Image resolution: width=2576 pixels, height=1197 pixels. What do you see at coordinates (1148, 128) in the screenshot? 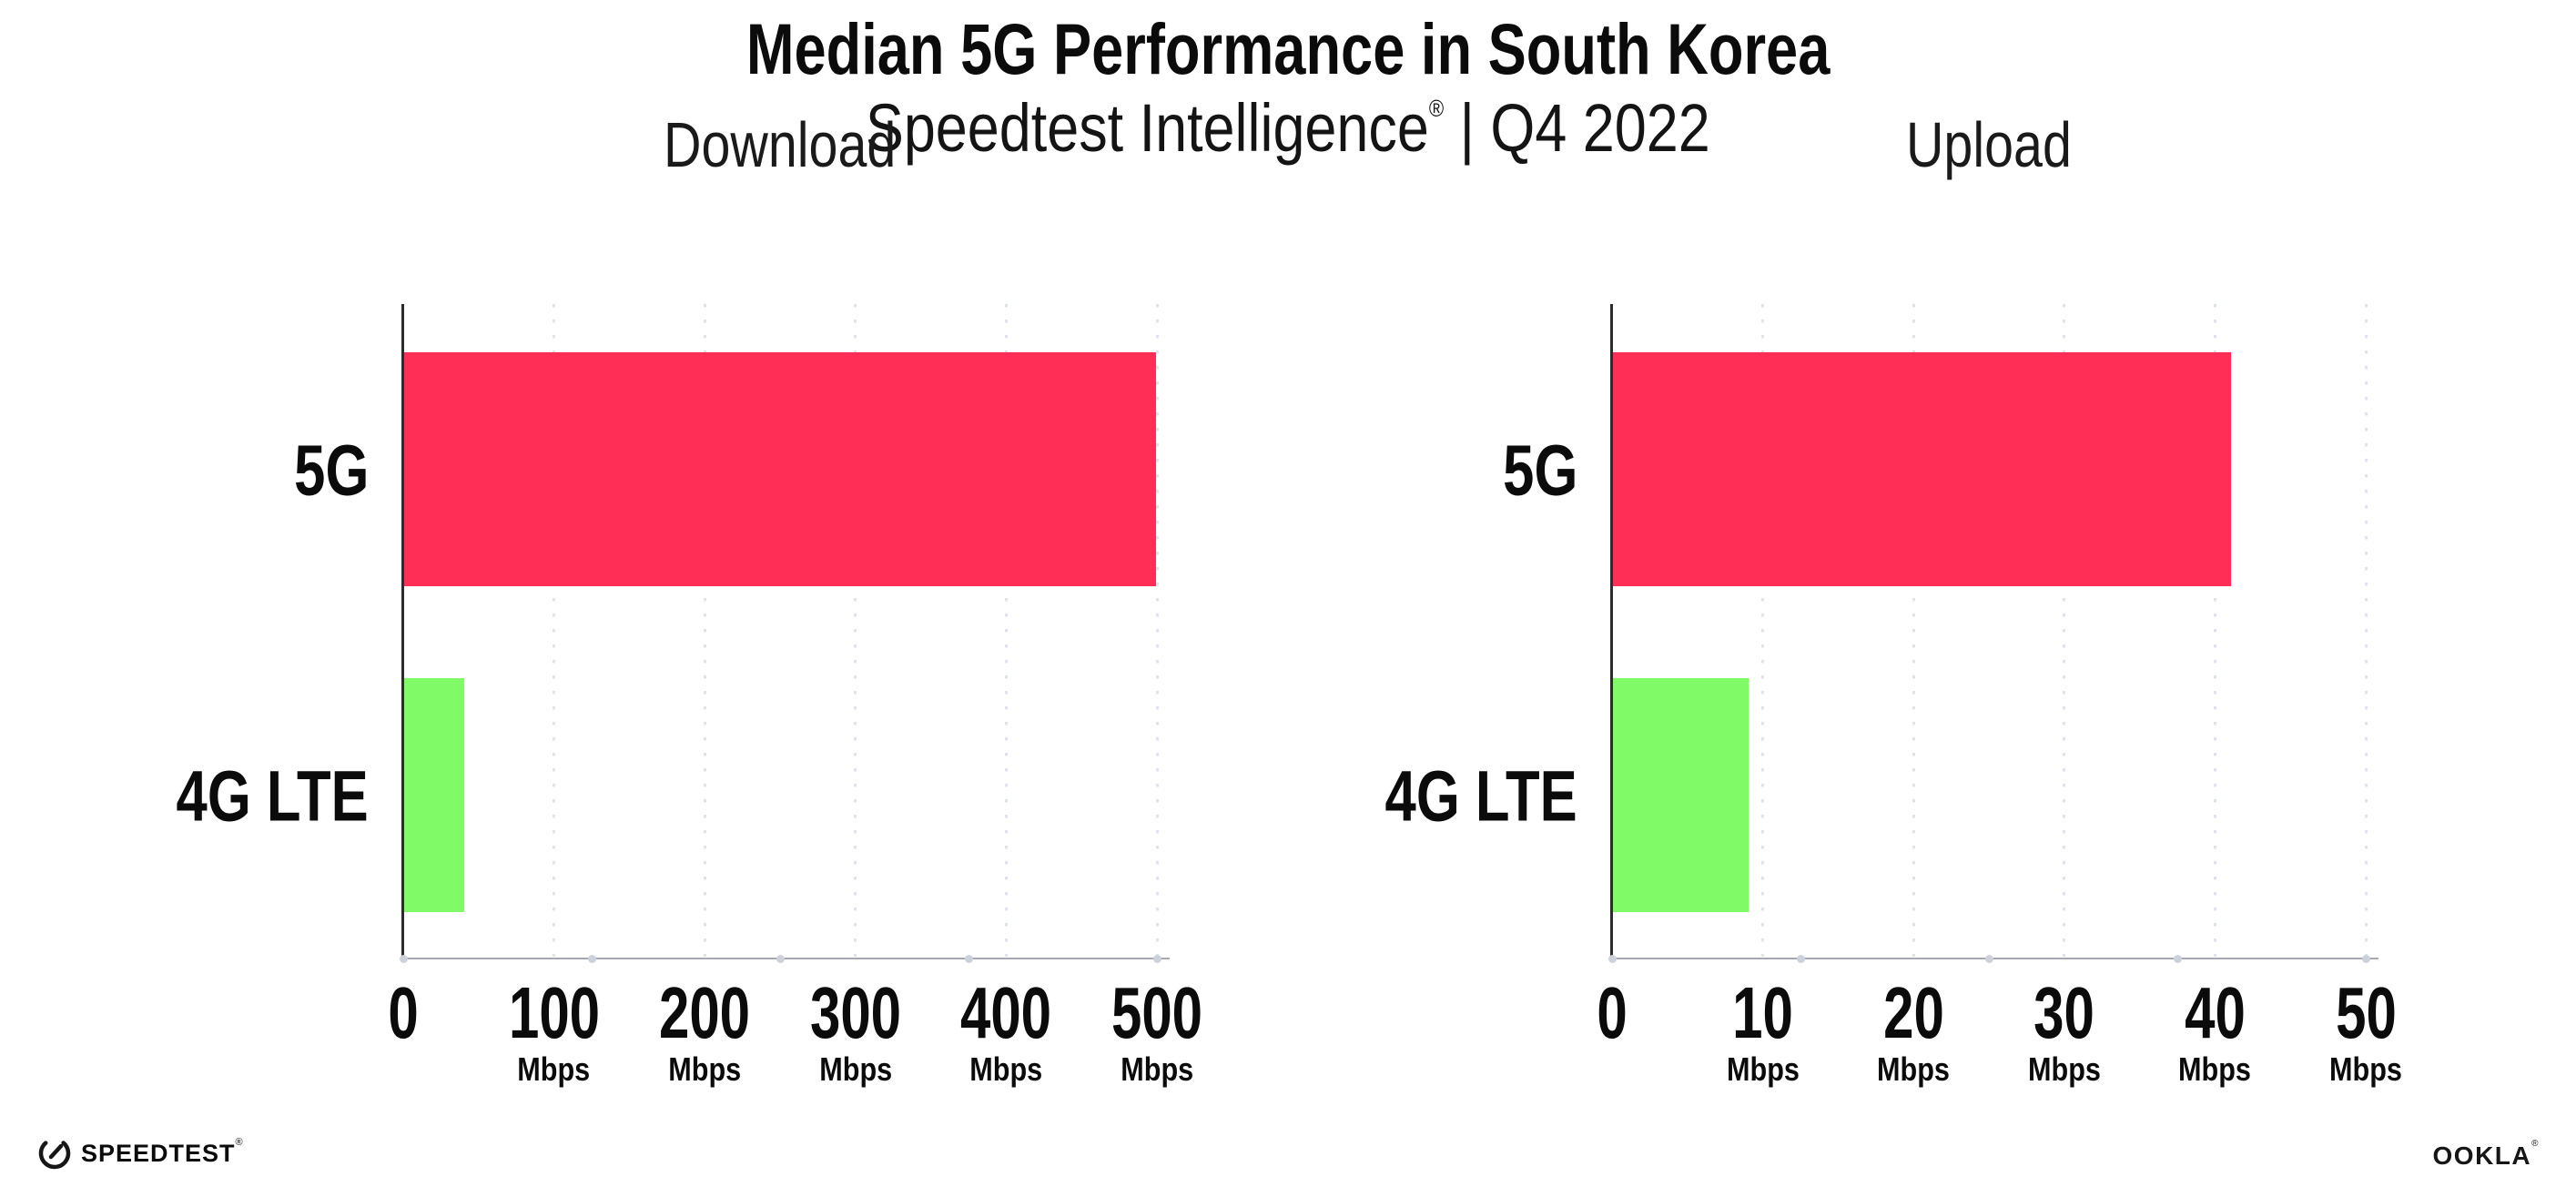
I see `subtitle-brand: Speedtest Intelligence` at bounding box center [1148, 128].